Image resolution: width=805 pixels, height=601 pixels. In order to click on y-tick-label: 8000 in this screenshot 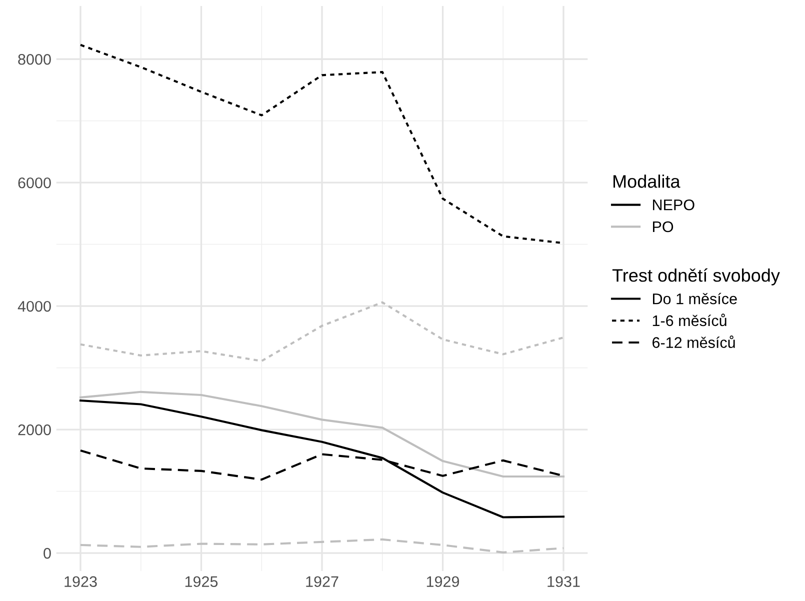, I will do `click(34, 59)`.